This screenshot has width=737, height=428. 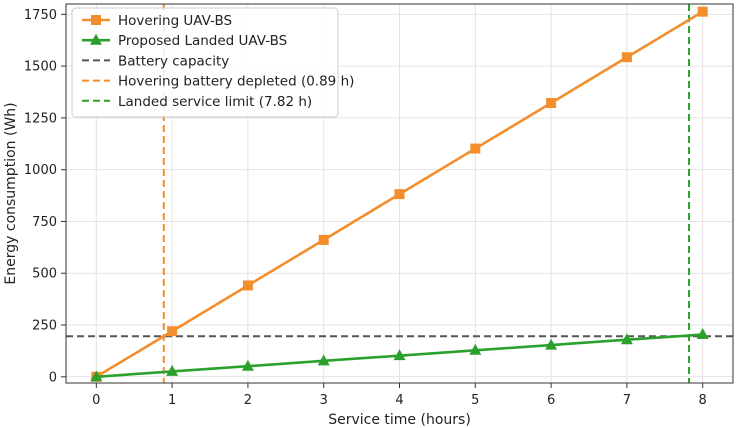 What do you see at coordinates (44, 274) in the screenshot?
I see `y-tick-label: 500` at bounding box center [44, 274].